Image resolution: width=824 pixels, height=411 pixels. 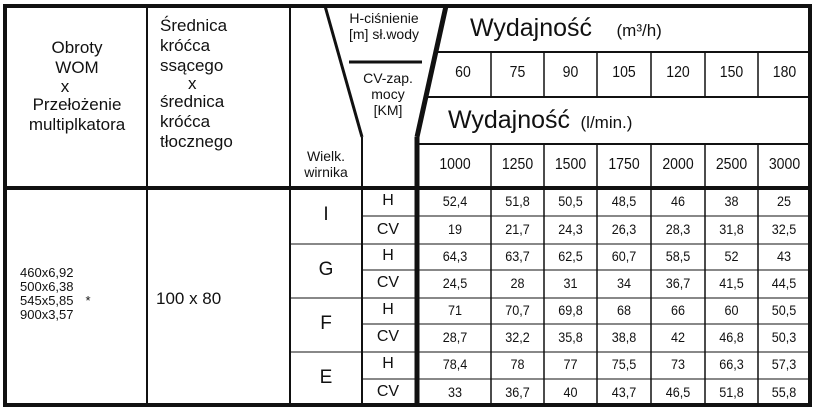 I want to click on table-cell-cv: 32,5, so click(x=784, y=229).